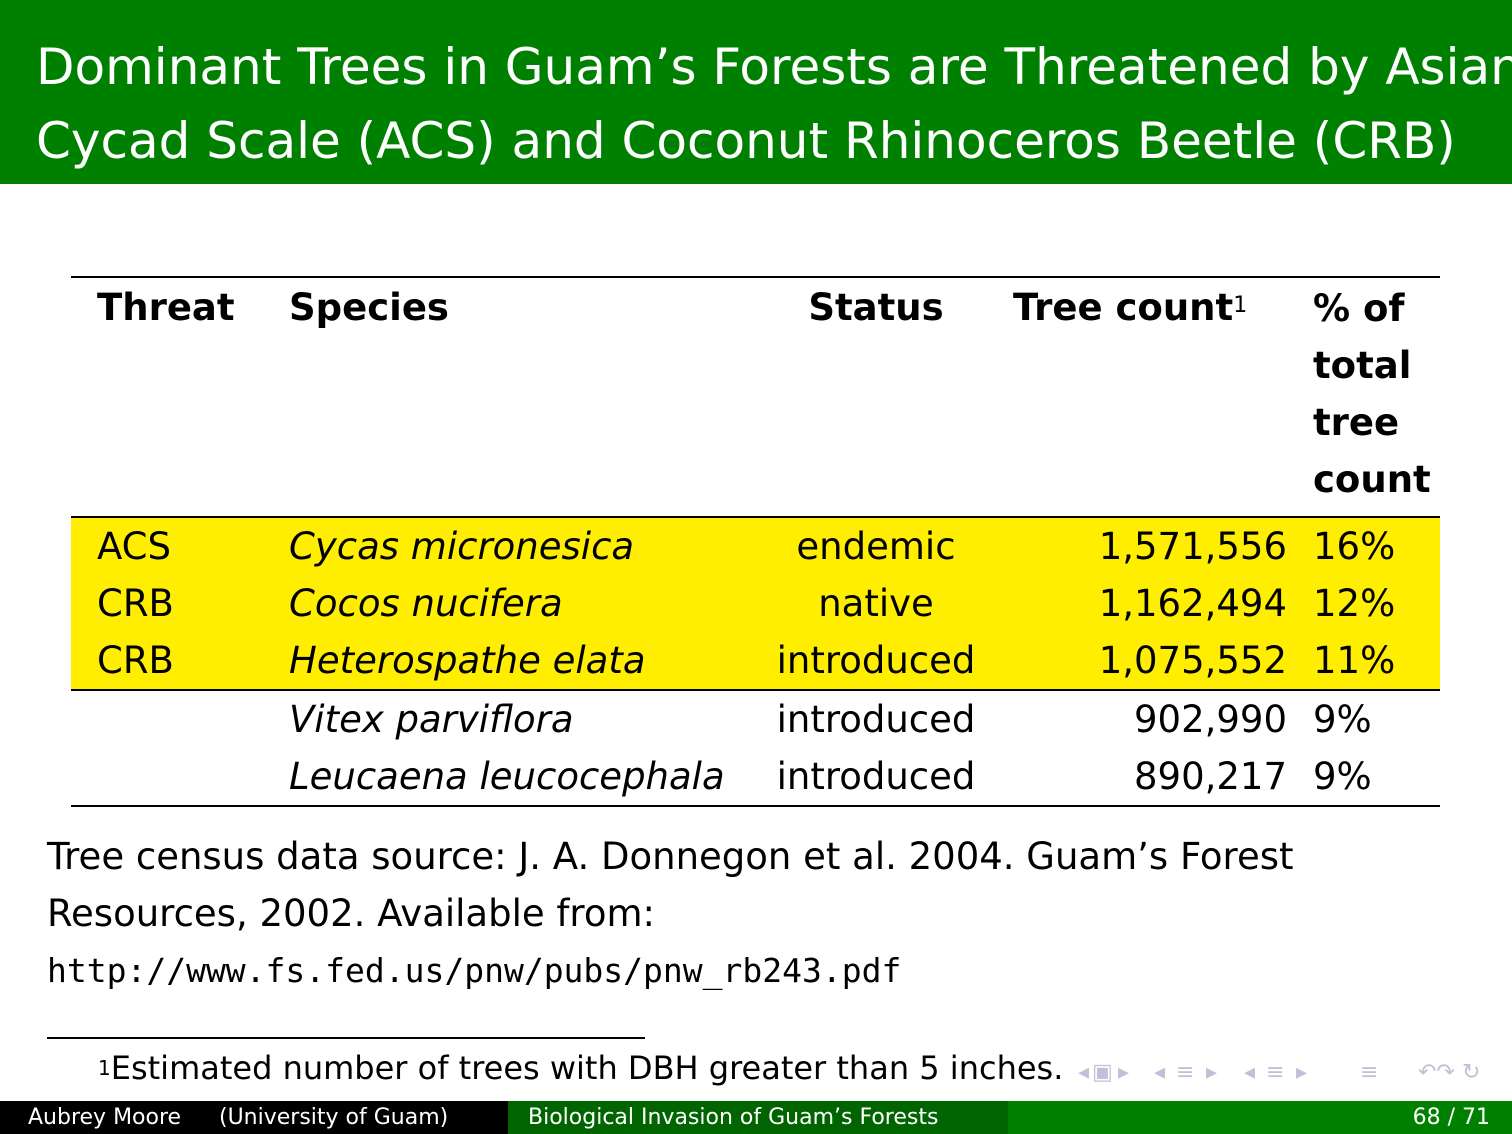 This screenshot has width=1512, height=1134. I want to click on header-tree-count-label: Tree count, so click(1123, 307).